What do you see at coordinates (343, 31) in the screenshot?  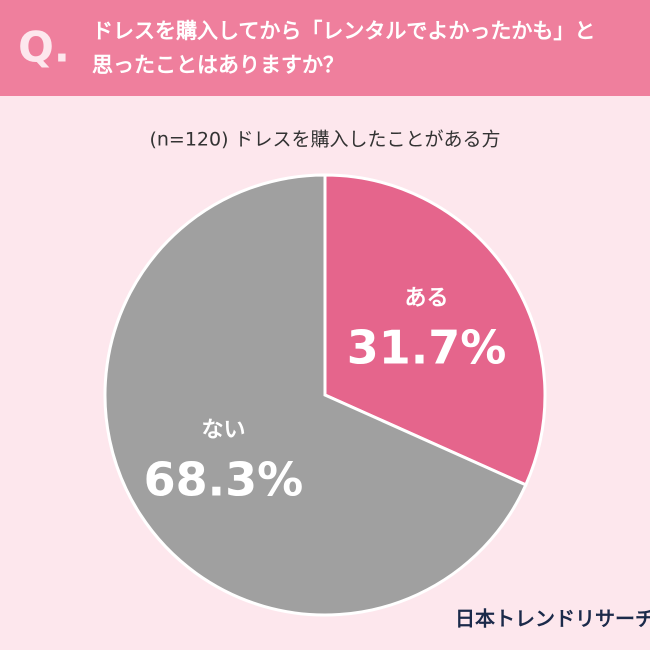 I see `title-line: ドレスを購入してから「レンタルでよかったかも」と` at bounding box center [343, 31].